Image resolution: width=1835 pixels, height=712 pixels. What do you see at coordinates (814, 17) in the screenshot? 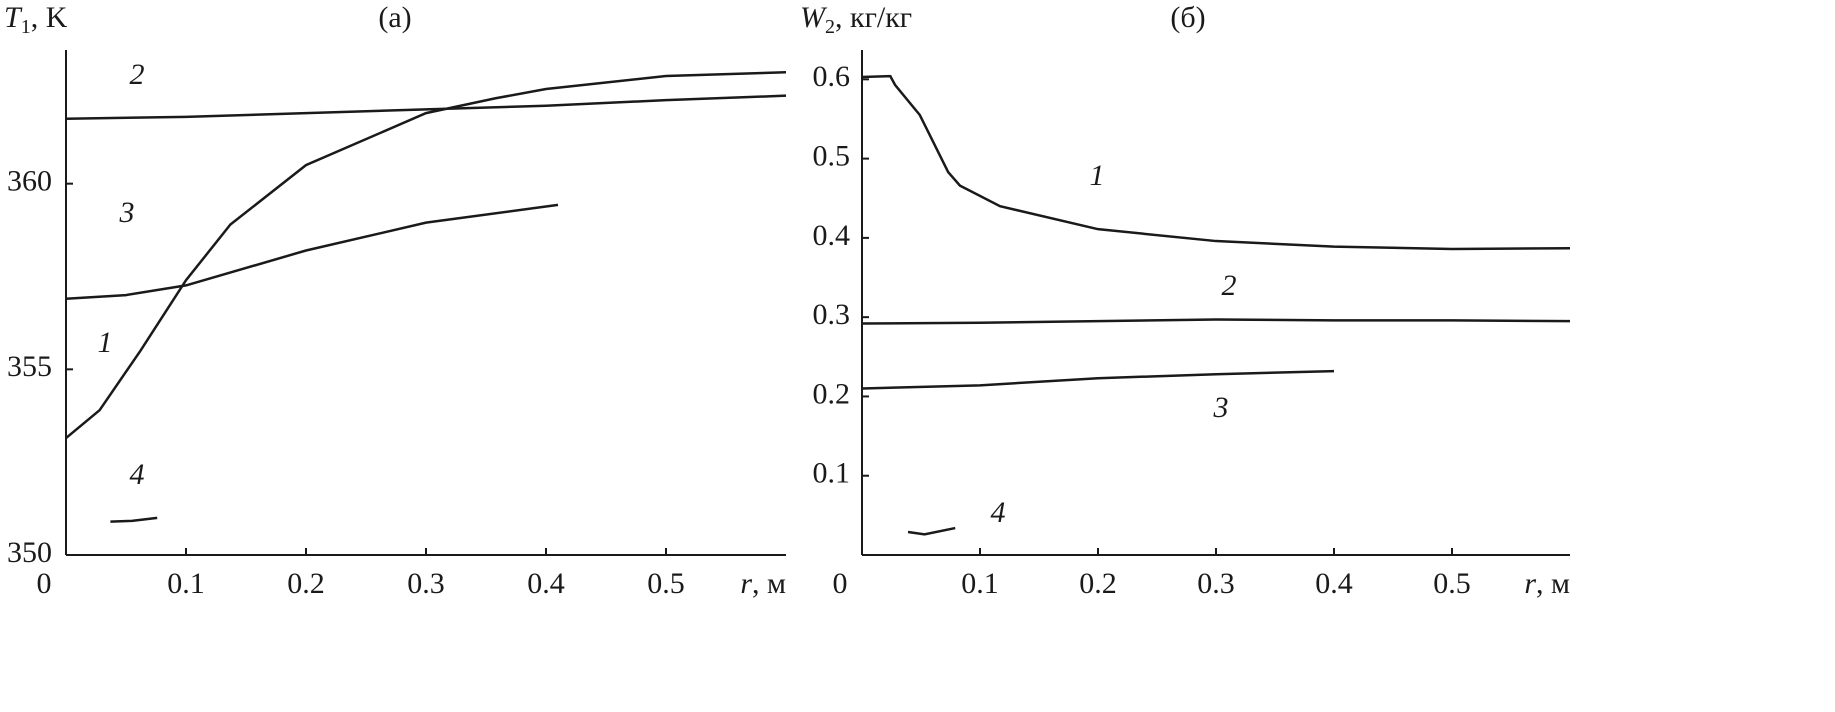
I see `y-symbol: W` at bounding box center [814, 17].